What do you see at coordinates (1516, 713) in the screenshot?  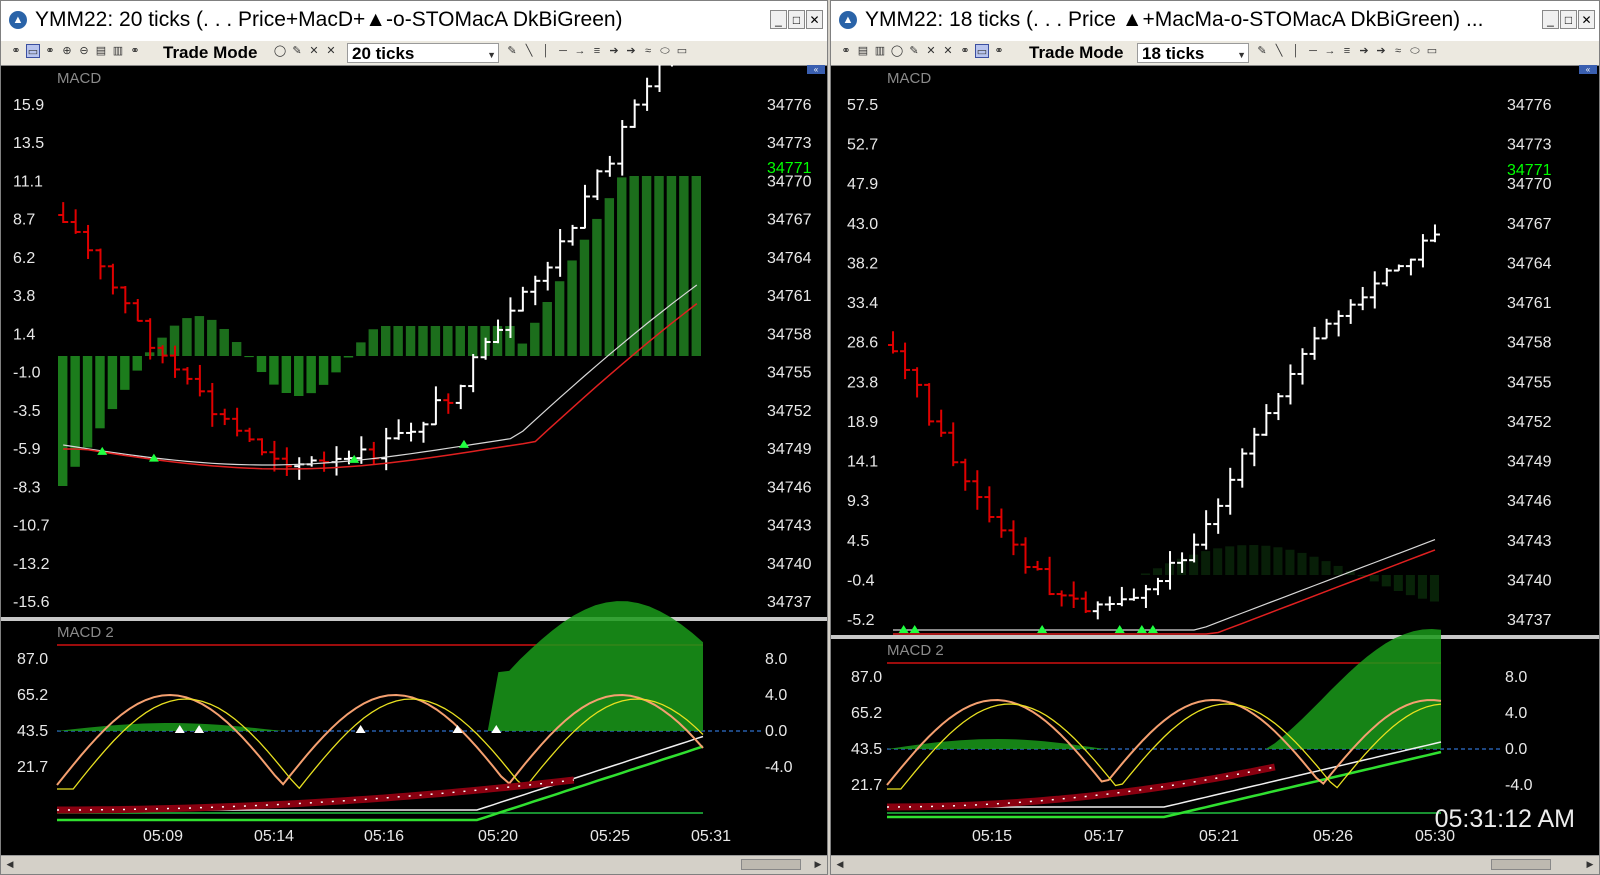 I see `osc-right-axis-tick: 4.0` at bounding box center [1516, 713].